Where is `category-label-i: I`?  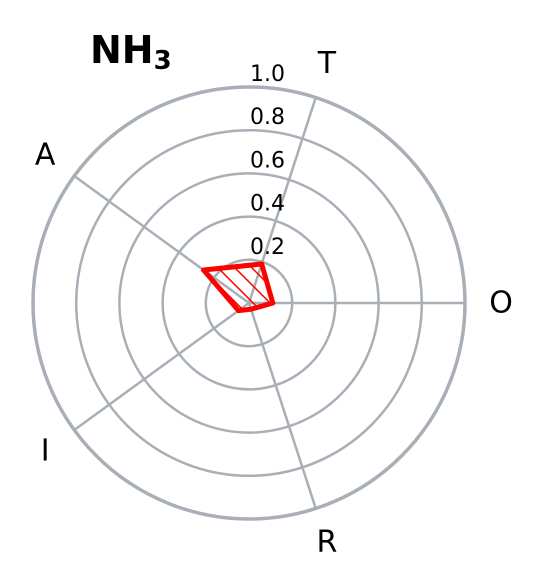
category-label-i: I is located at coordinates (45, 451).